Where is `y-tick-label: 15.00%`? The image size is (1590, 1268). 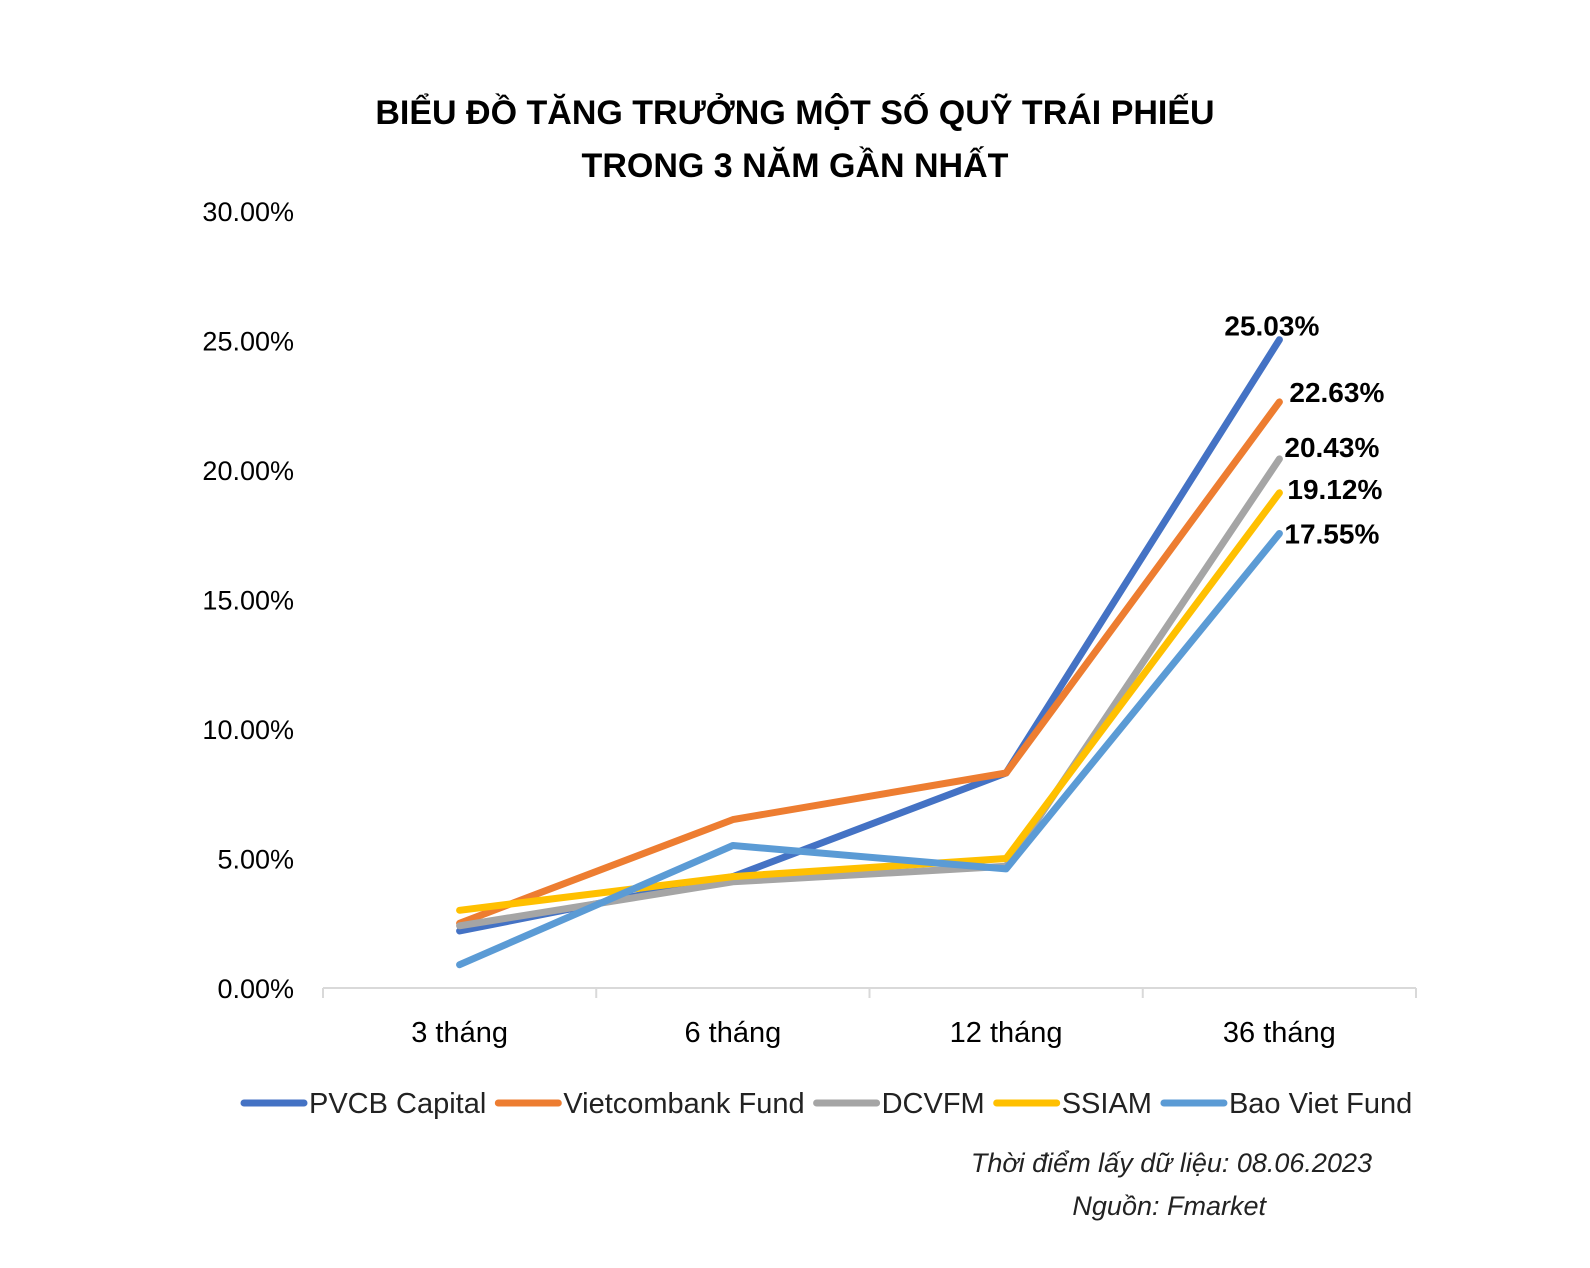 y-tick-label: 15.00% is located at coordinates (248, 601).